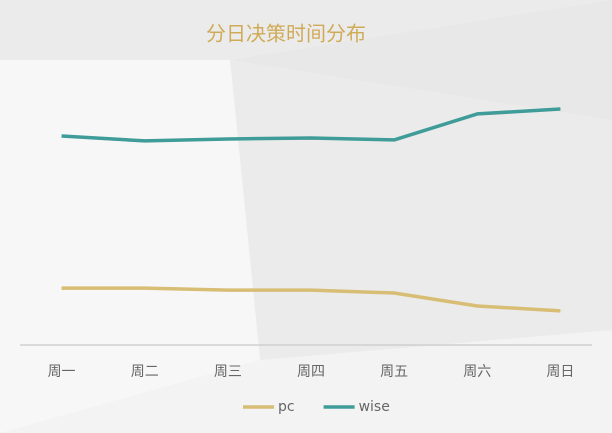 This screenshot has height=433, width=612. What do you see at coordinates (286, 34) in the screenshot?
I see `chart-title: 分日决策时间分布` at bounding box center [286, 34].